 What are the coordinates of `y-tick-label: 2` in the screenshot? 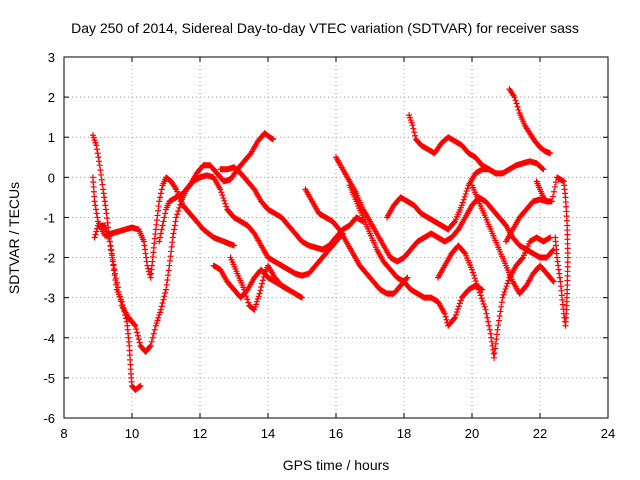 It's located at (51, 97).